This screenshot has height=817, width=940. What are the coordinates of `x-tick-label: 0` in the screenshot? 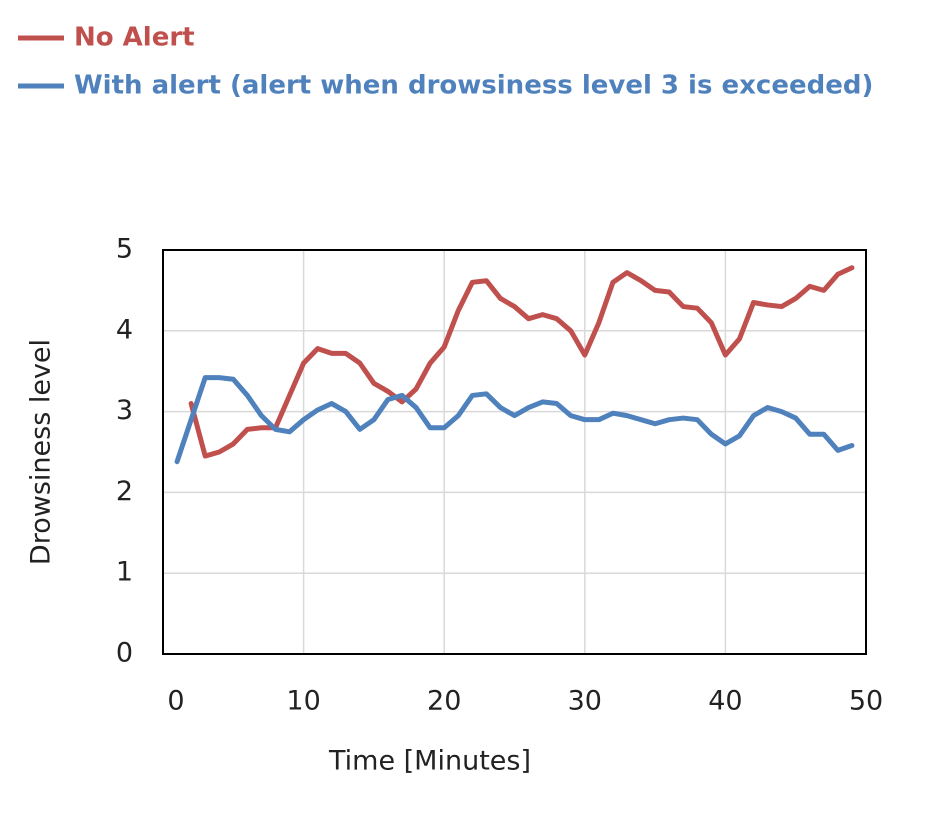 It's located at (175, 701).